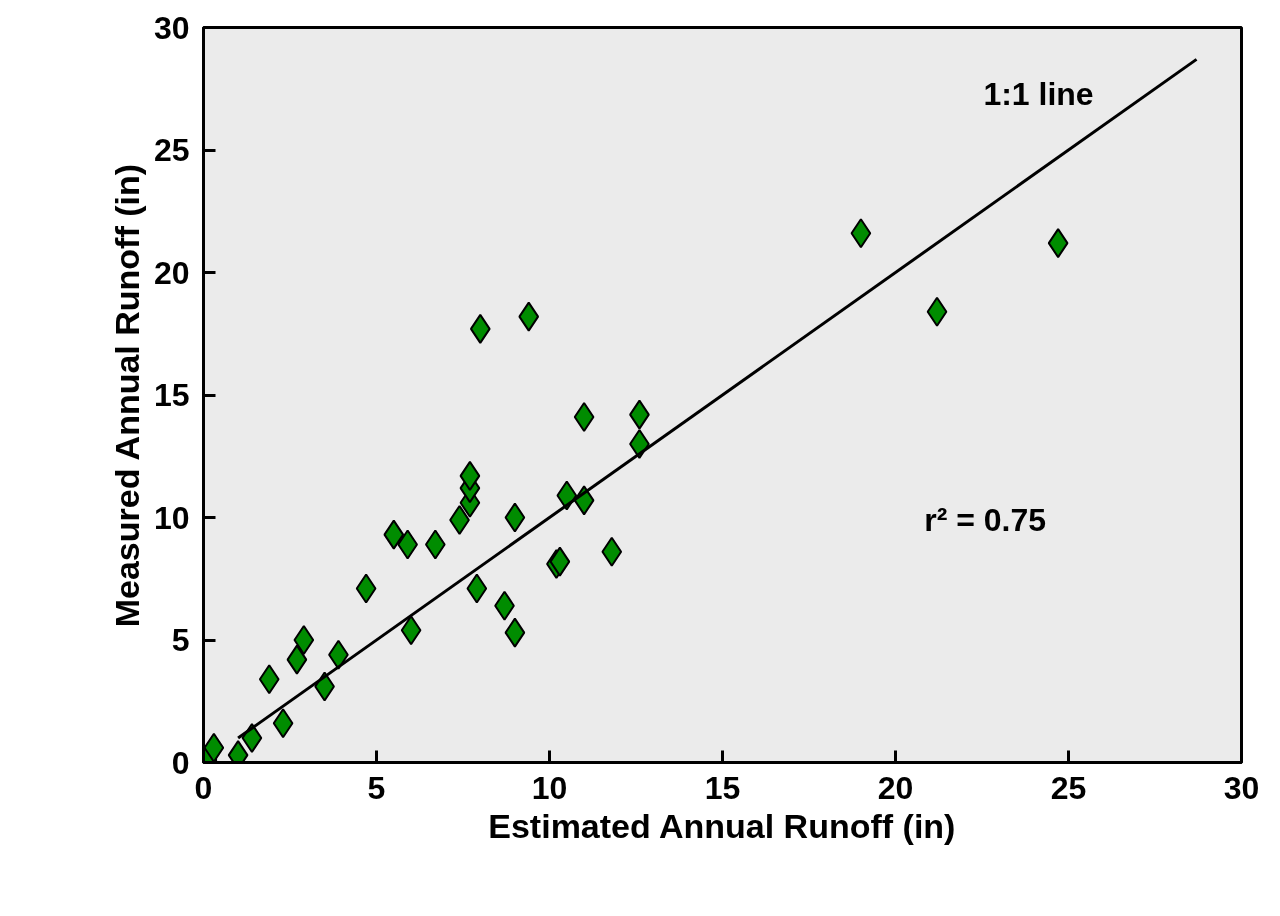 This screenshot has width=1280, height=916. Describe the element at coordinates (985, 519) in the screenshot. I see `annotation: r² = 0.75` at that location.